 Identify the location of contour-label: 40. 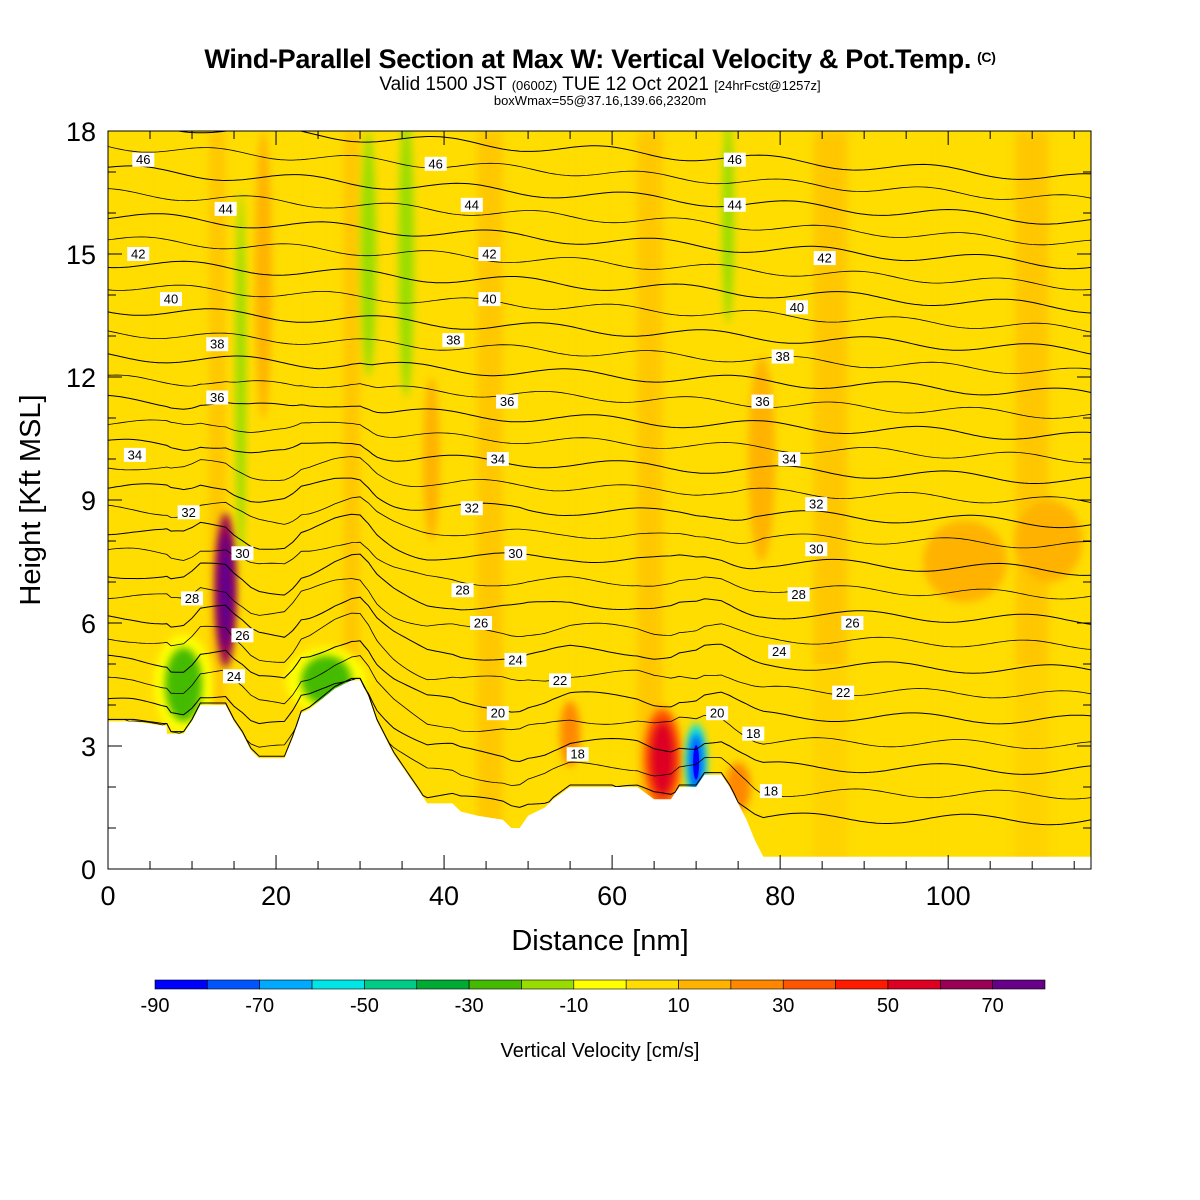
(796, 307).